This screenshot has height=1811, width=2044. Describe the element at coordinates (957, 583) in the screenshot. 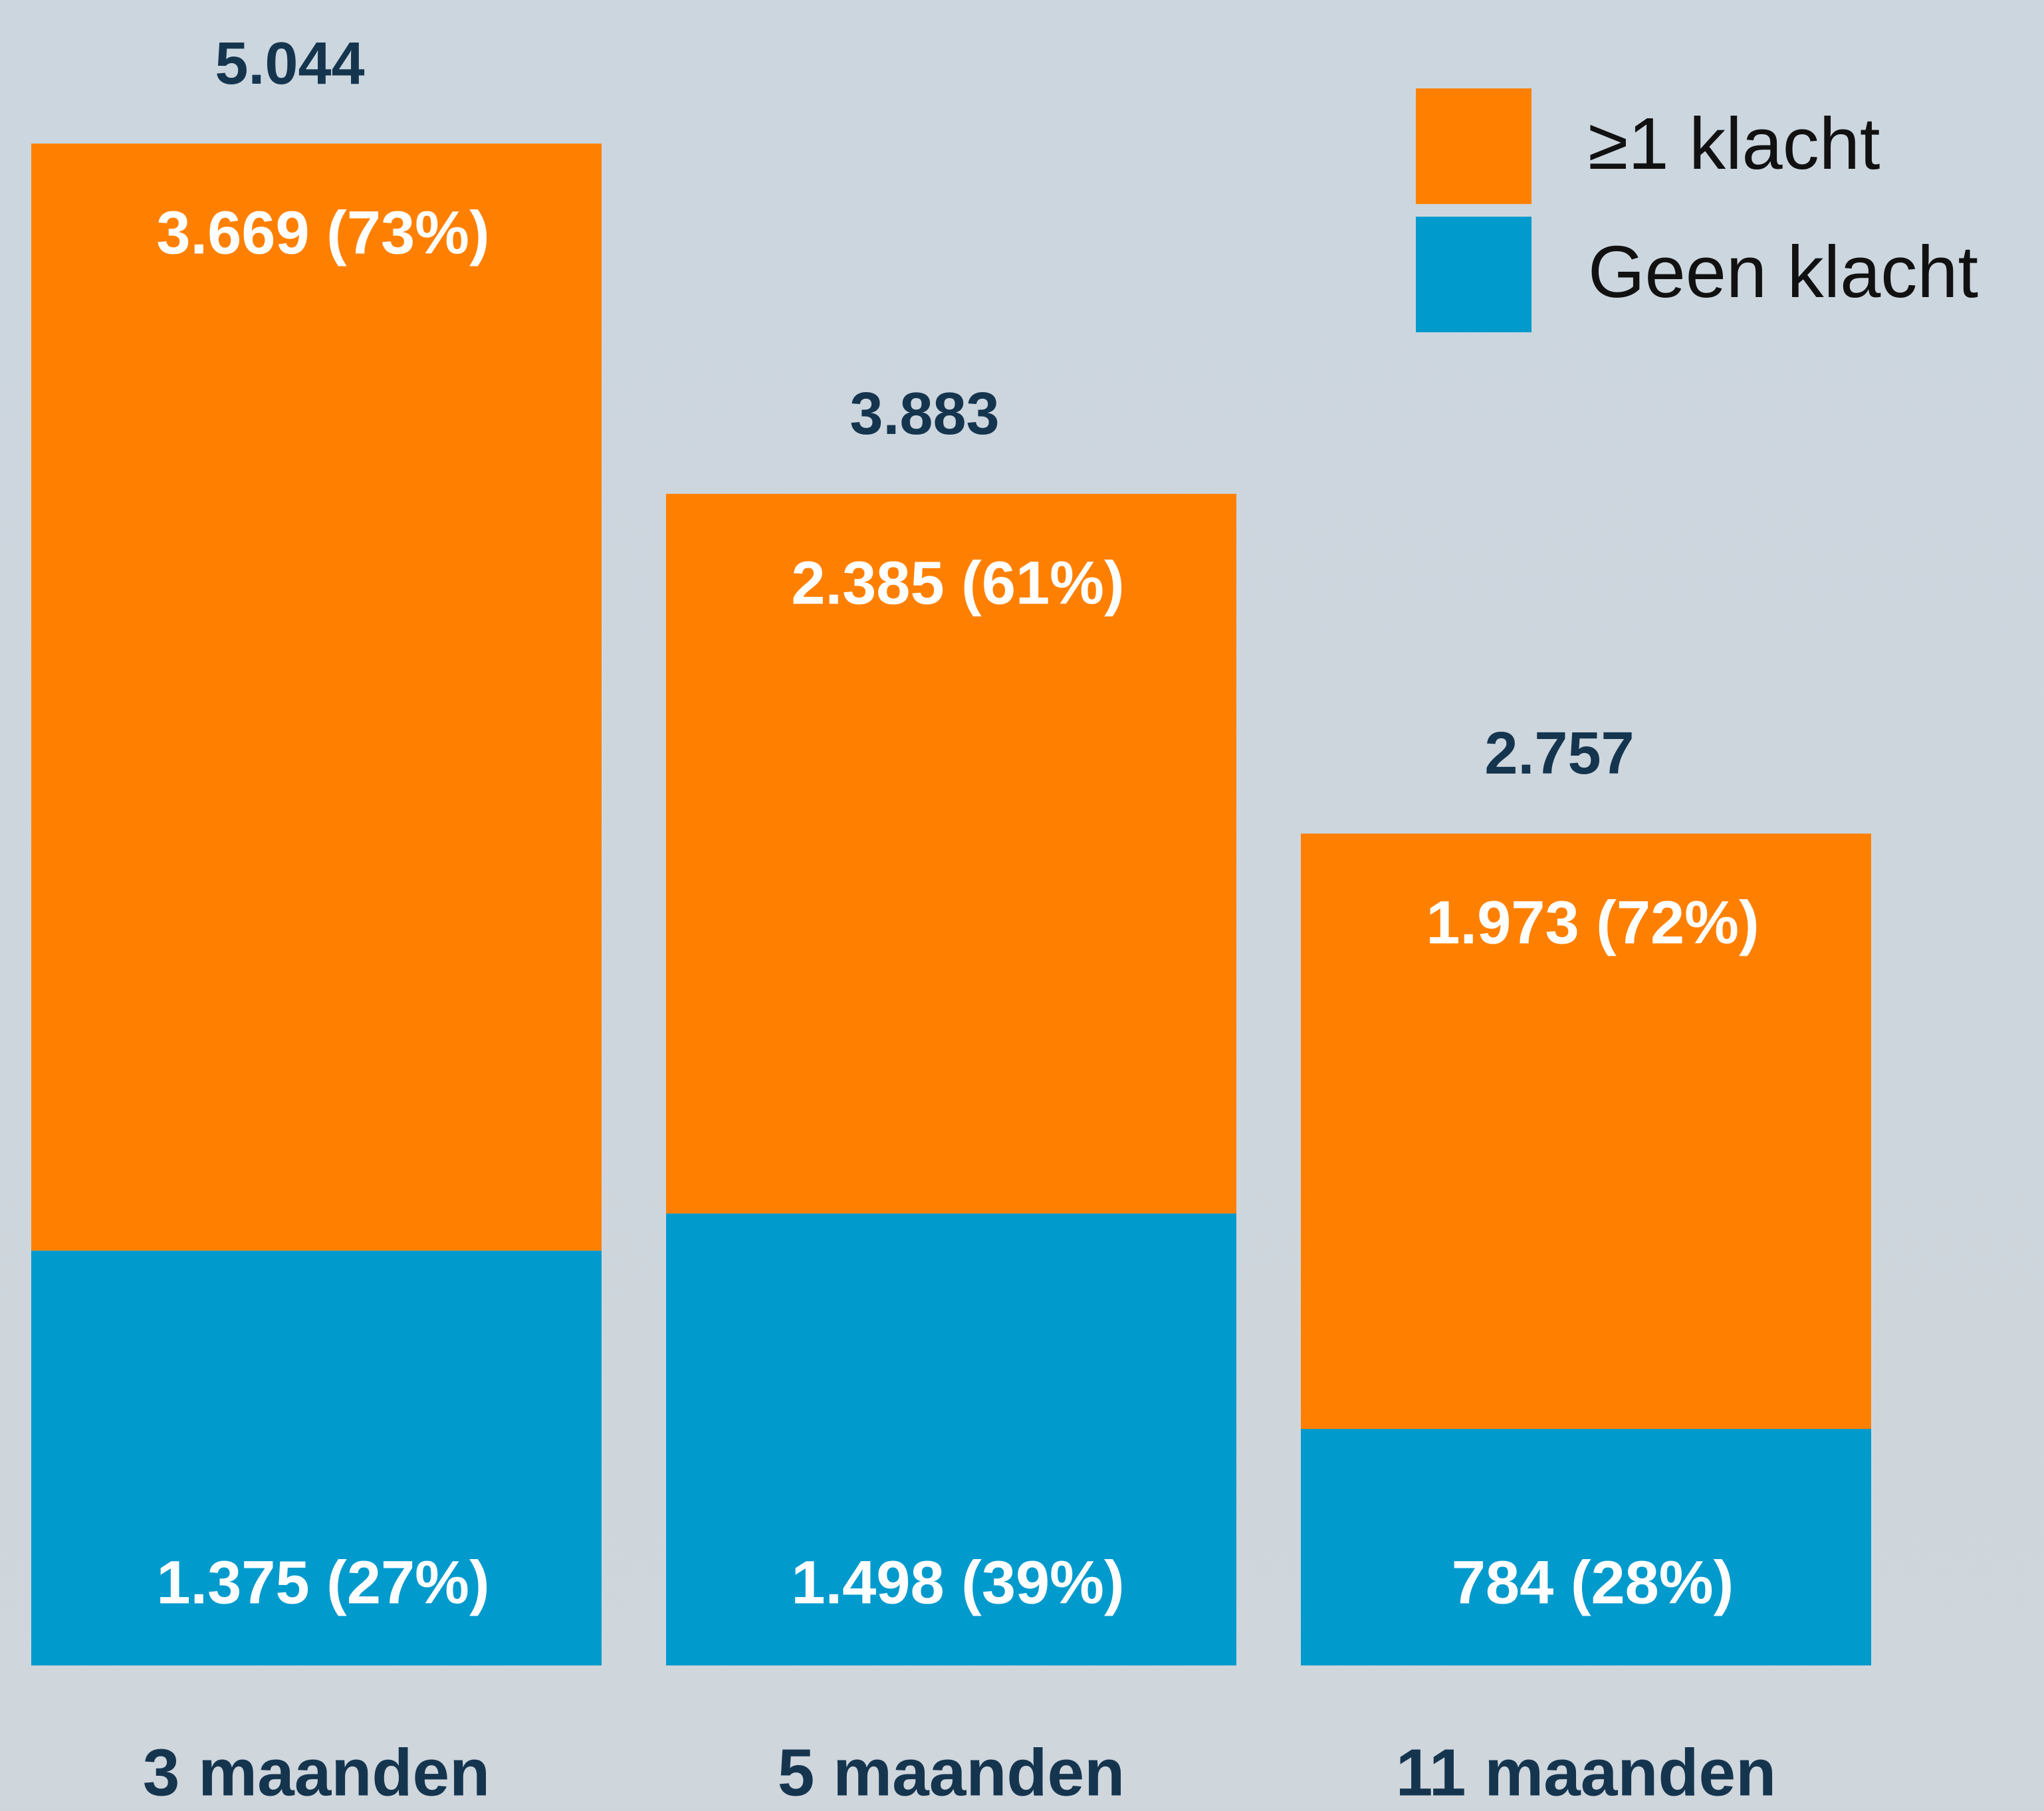

I see `value-label: 2.385 (61%)` at that location.